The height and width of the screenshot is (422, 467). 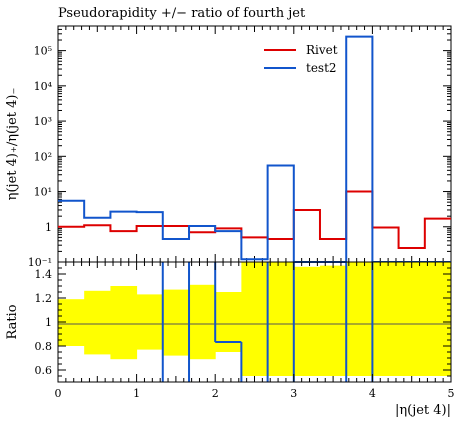 I want to click on ratio-series, so click(x=267, y=322).